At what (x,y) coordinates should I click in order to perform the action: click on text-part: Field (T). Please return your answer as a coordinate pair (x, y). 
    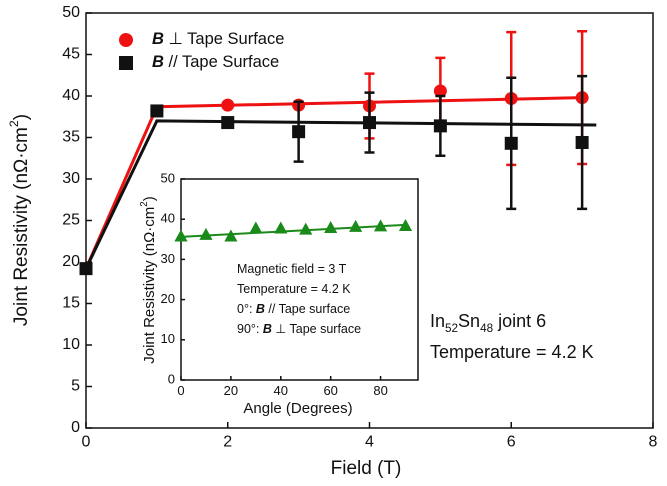
    Looking at the image, I should click on (366, 468).